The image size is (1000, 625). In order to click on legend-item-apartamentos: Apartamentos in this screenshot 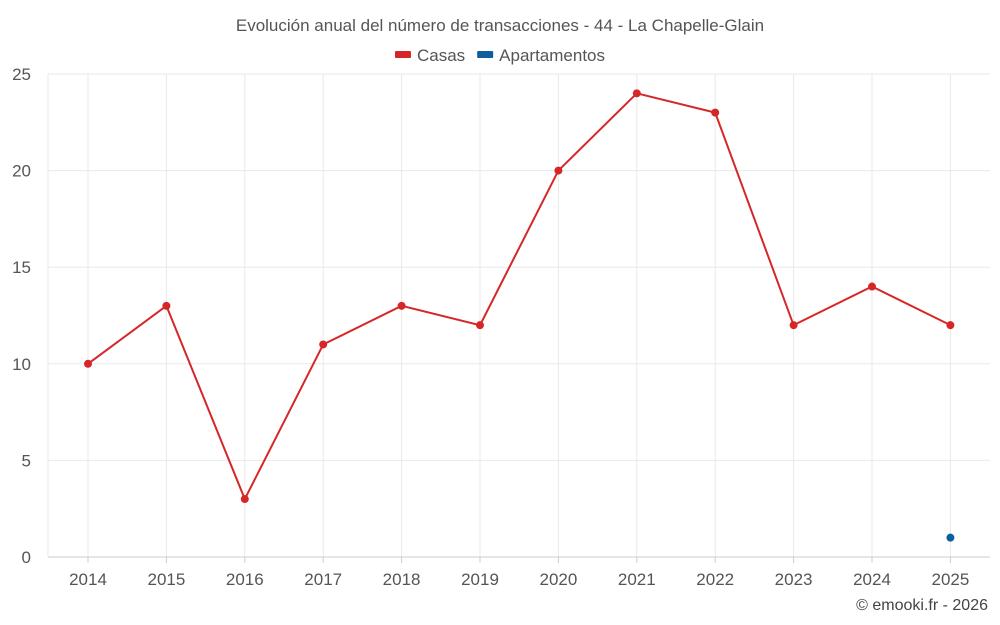, I will do `click(541, 55)`.